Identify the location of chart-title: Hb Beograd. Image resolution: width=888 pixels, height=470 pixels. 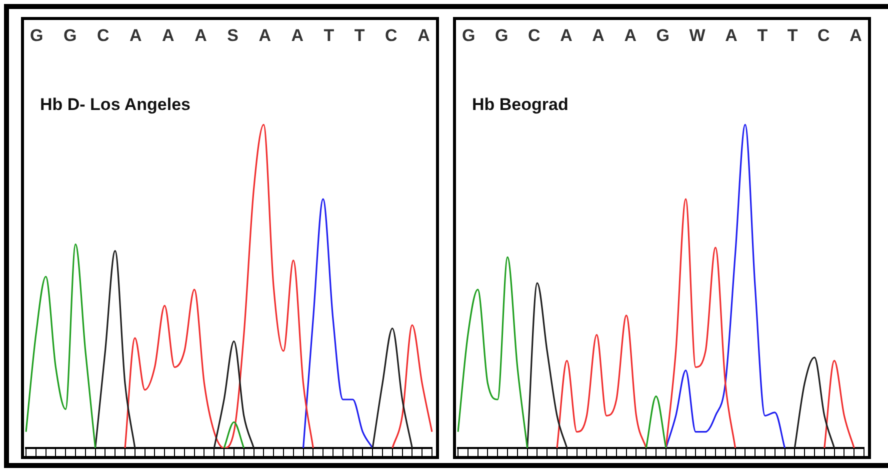
(520, 104).